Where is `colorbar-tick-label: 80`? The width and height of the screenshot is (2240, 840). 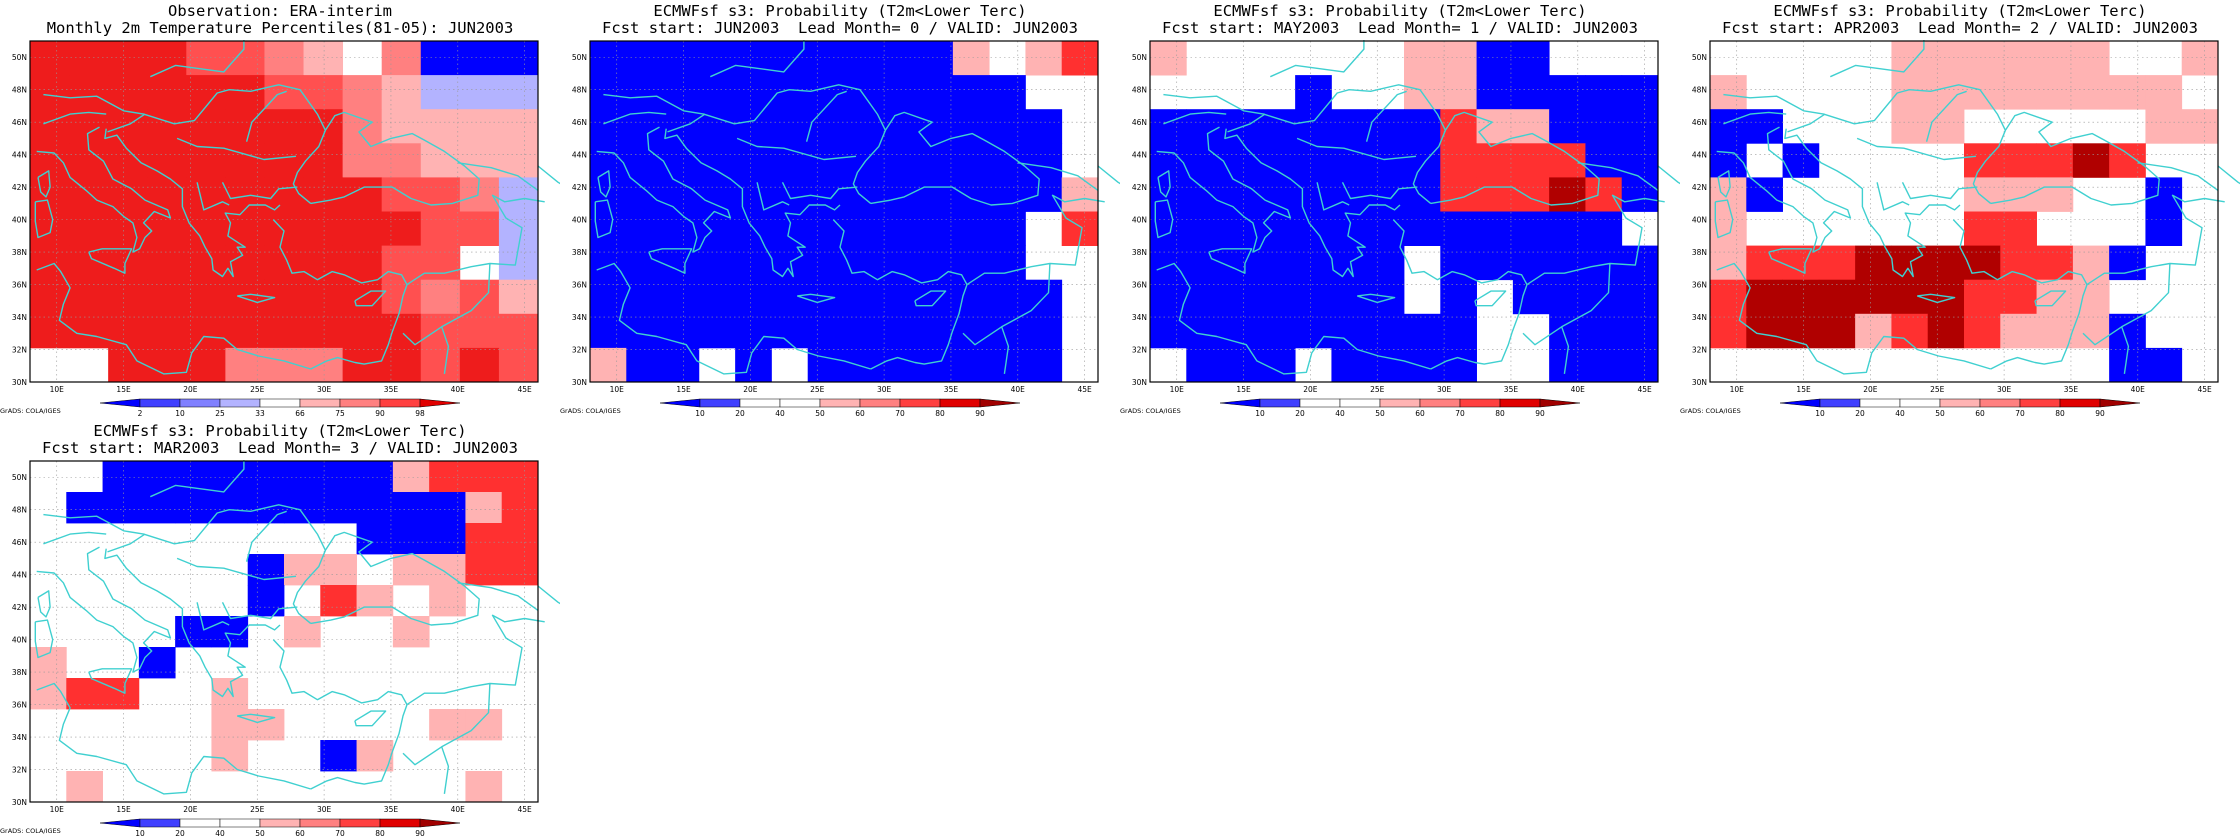 colorbar-tick-label: 80 is located at coordinates (380, 833).